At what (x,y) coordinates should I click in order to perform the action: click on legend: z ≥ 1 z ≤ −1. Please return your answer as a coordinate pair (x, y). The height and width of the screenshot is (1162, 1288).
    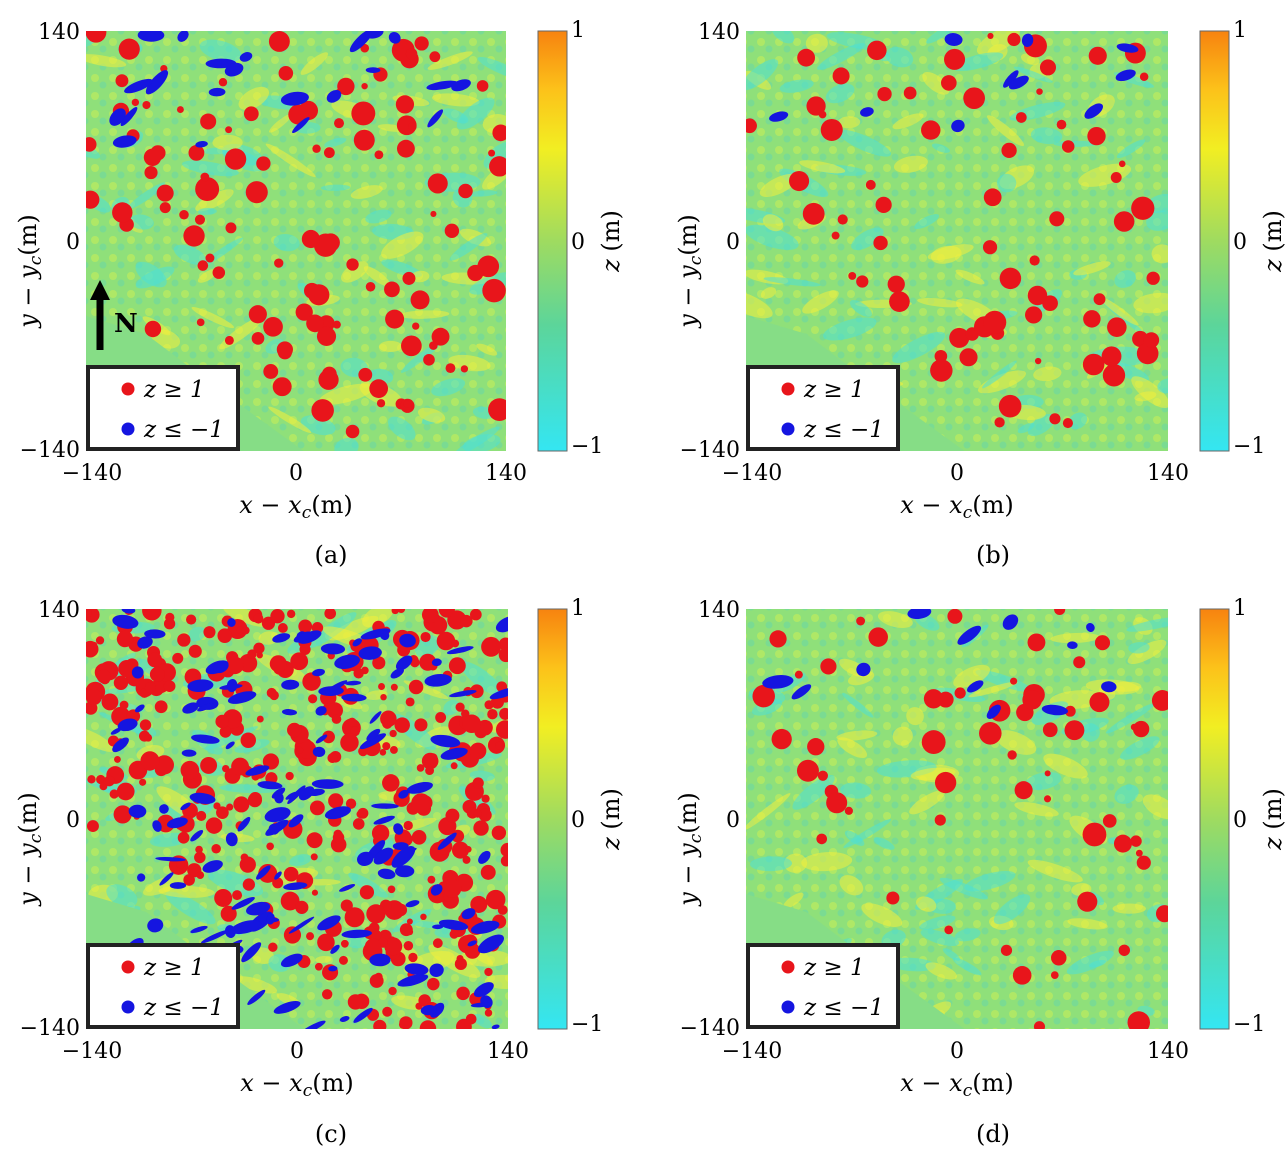
    Looking at the image, I should click on (823, 408).